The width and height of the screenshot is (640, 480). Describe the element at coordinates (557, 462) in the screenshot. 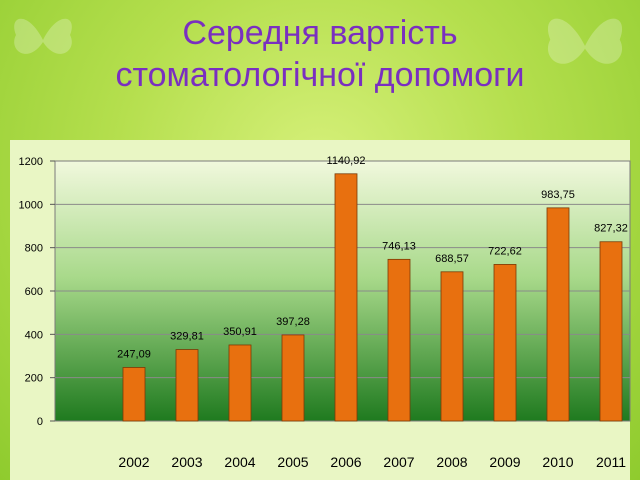

I see `x-tick-label: 2010` at that location.